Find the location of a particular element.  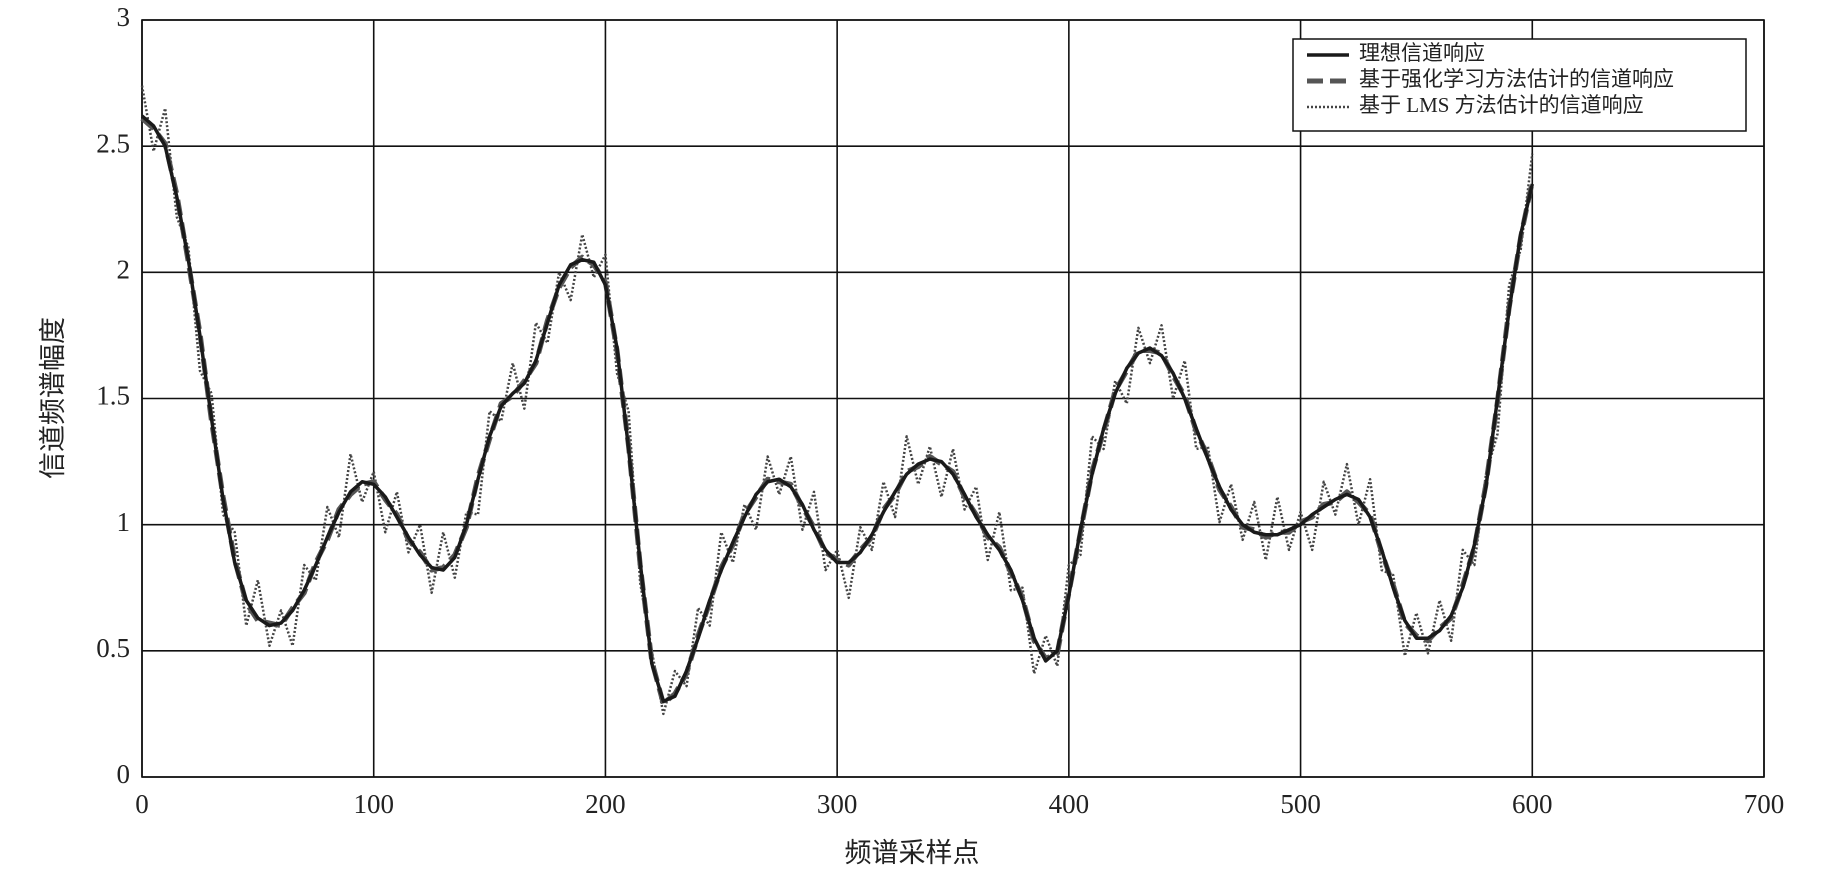

y-tick-label: 3 is located at coordinates (124, 17).